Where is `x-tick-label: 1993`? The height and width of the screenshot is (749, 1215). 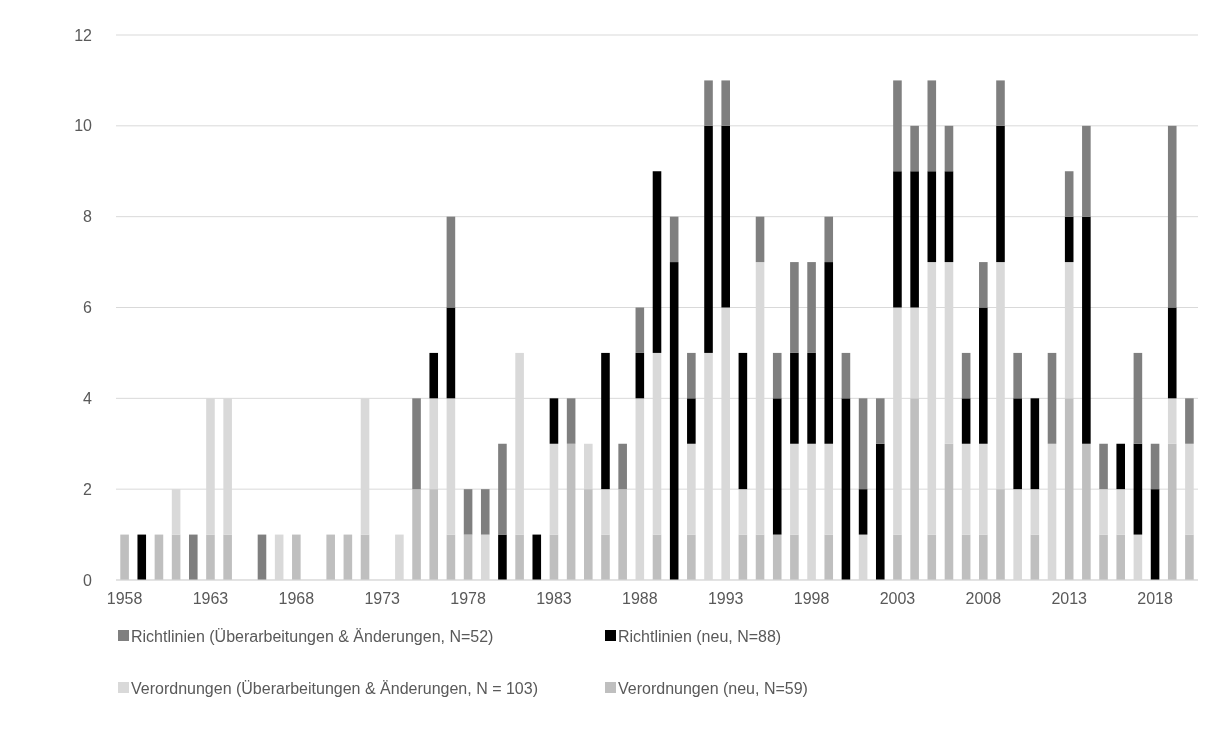 x-tick-label: 1993 is located at coordinates (725, 598).